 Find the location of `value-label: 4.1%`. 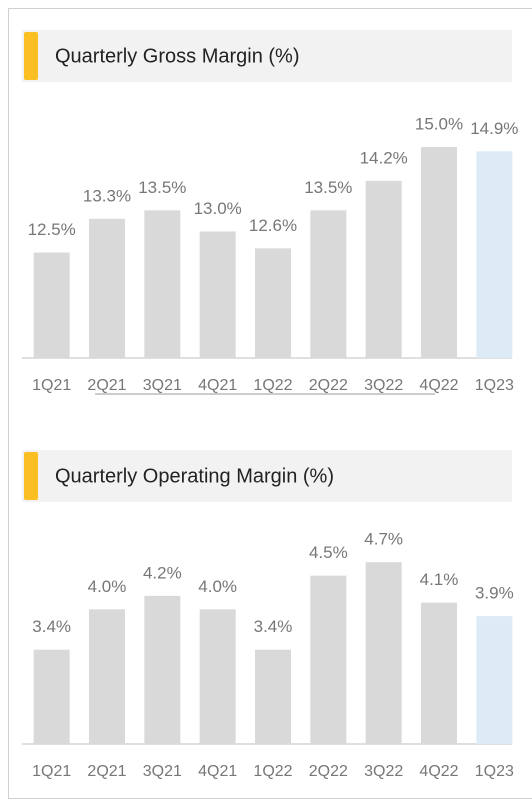

value-label: 4.1% is located at coordinates (439, 579).